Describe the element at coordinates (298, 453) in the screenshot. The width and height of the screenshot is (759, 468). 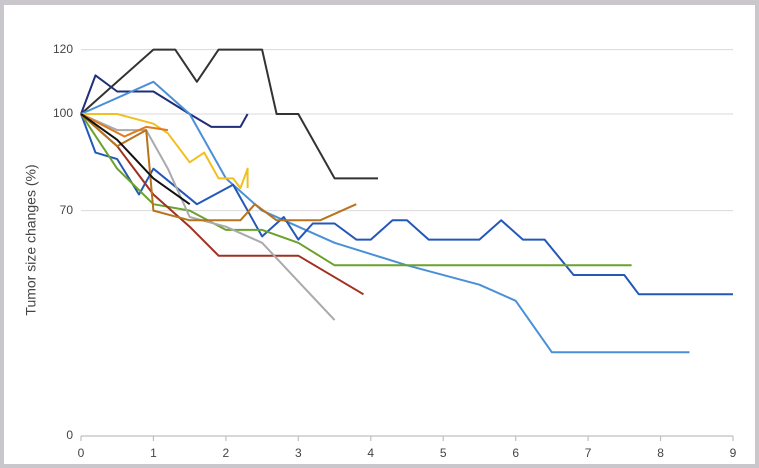
I see `x-tick-label: 3` at that location.